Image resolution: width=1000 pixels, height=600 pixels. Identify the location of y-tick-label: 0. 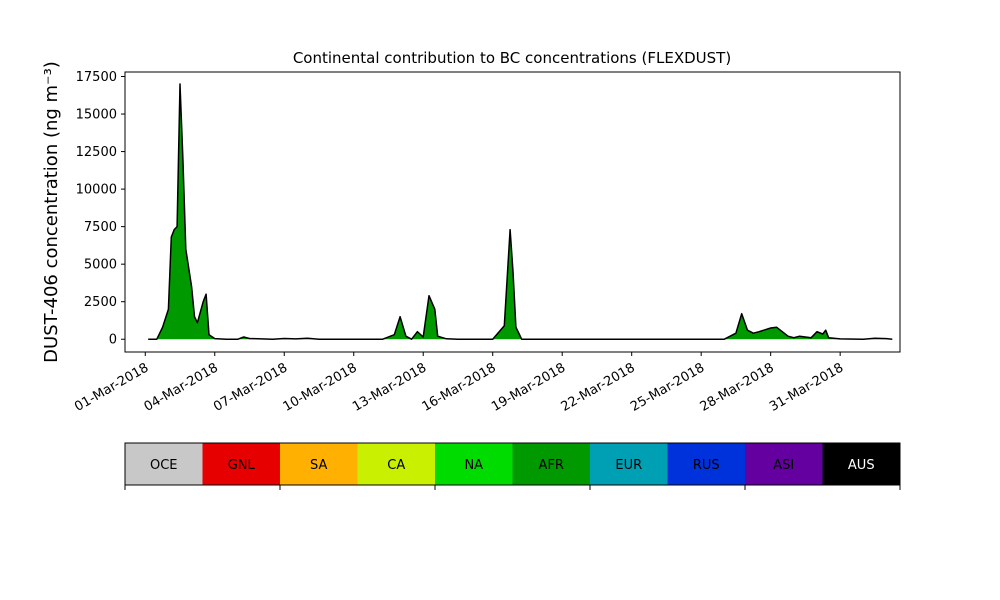
(113, 340).